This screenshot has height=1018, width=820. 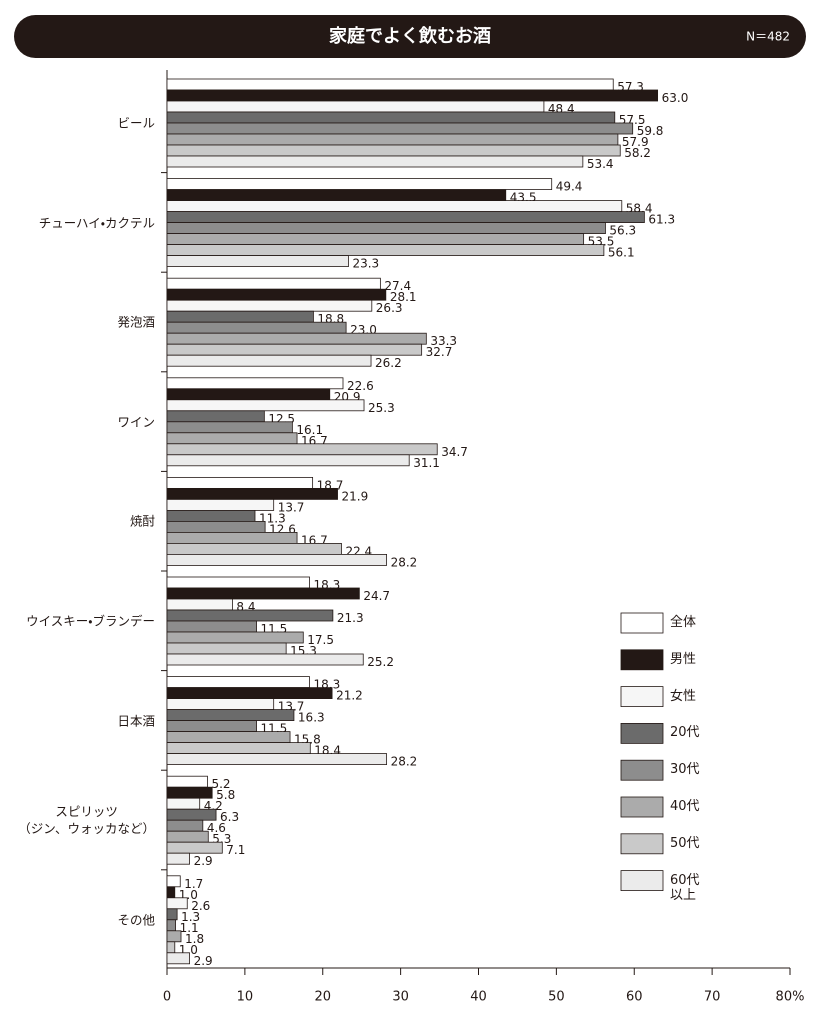 I want to click on value-label: 63.0, so click(x=675, y=98).